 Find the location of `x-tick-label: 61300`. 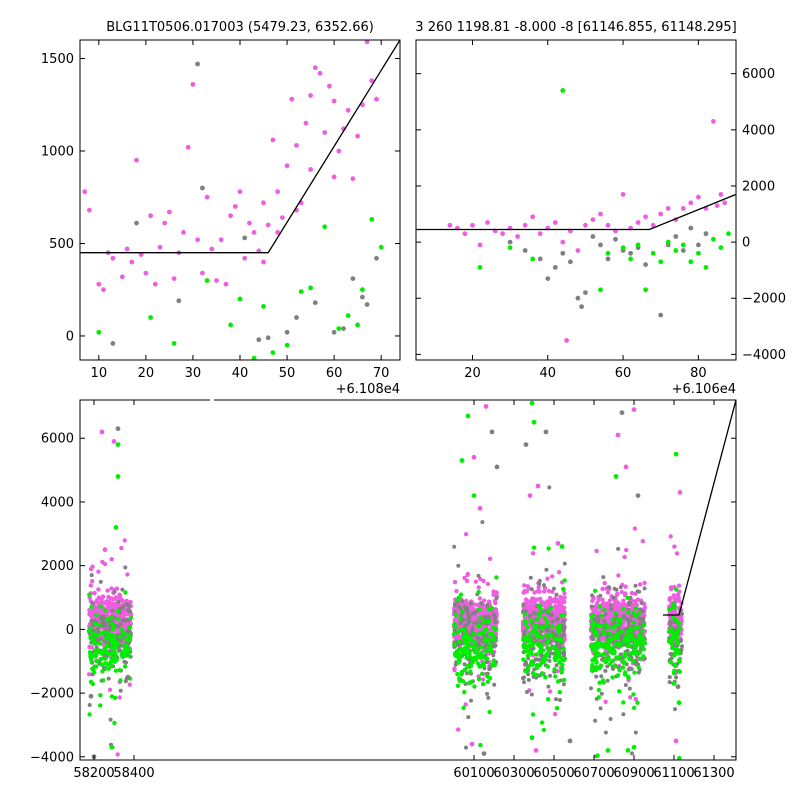

x-tick-label: 61300 is located at coordinates (713, 773).